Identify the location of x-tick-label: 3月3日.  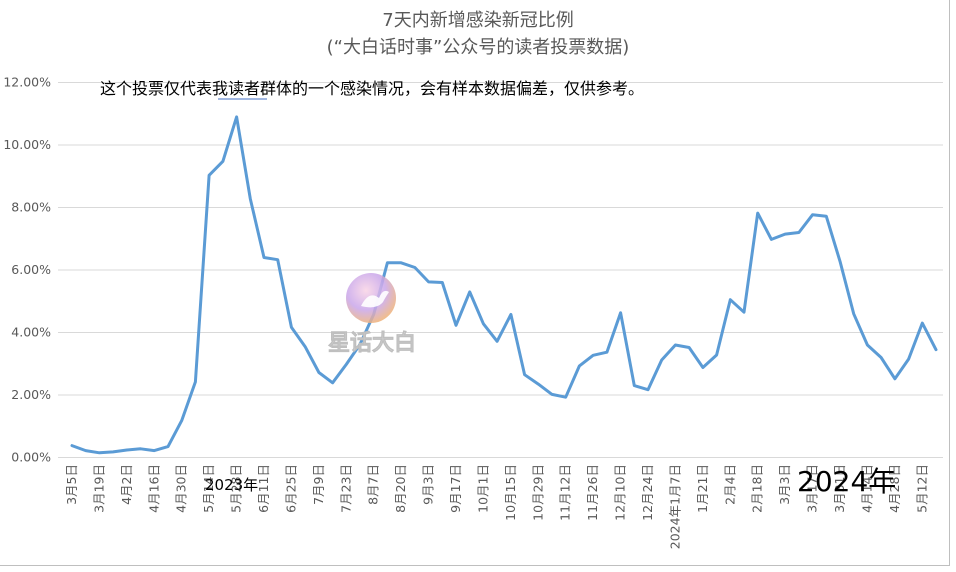
(784, 484).